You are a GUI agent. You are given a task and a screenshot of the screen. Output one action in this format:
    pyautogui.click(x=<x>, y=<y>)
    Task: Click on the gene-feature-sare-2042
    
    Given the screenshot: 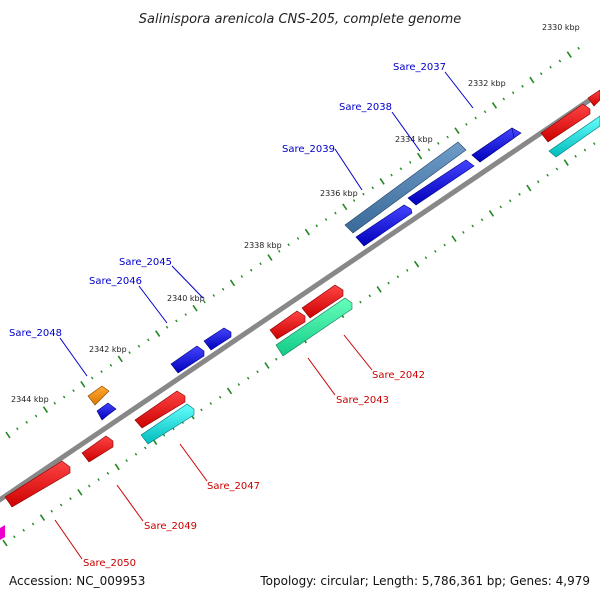 What is the action you would take?
    pyautogui.click(x=306, y=312)
    